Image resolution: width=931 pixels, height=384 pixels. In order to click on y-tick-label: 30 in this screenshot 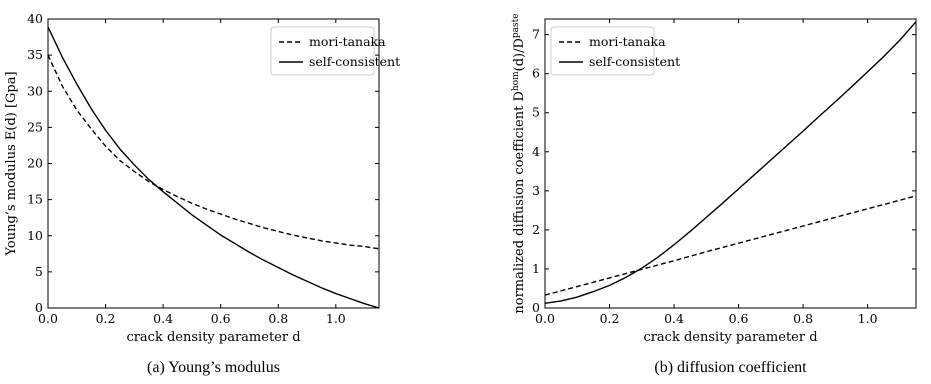, I will do `click(35, 90)`.